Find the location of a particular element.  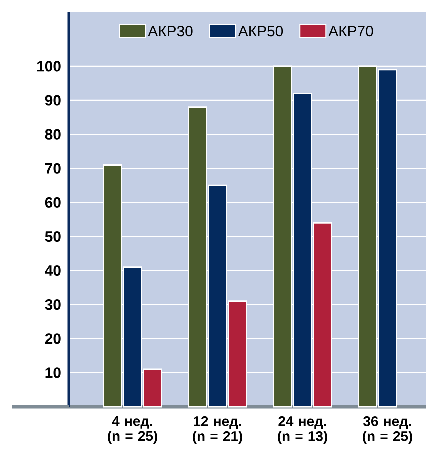

y-tick-label: 20 is located at coordinates (53, 339).